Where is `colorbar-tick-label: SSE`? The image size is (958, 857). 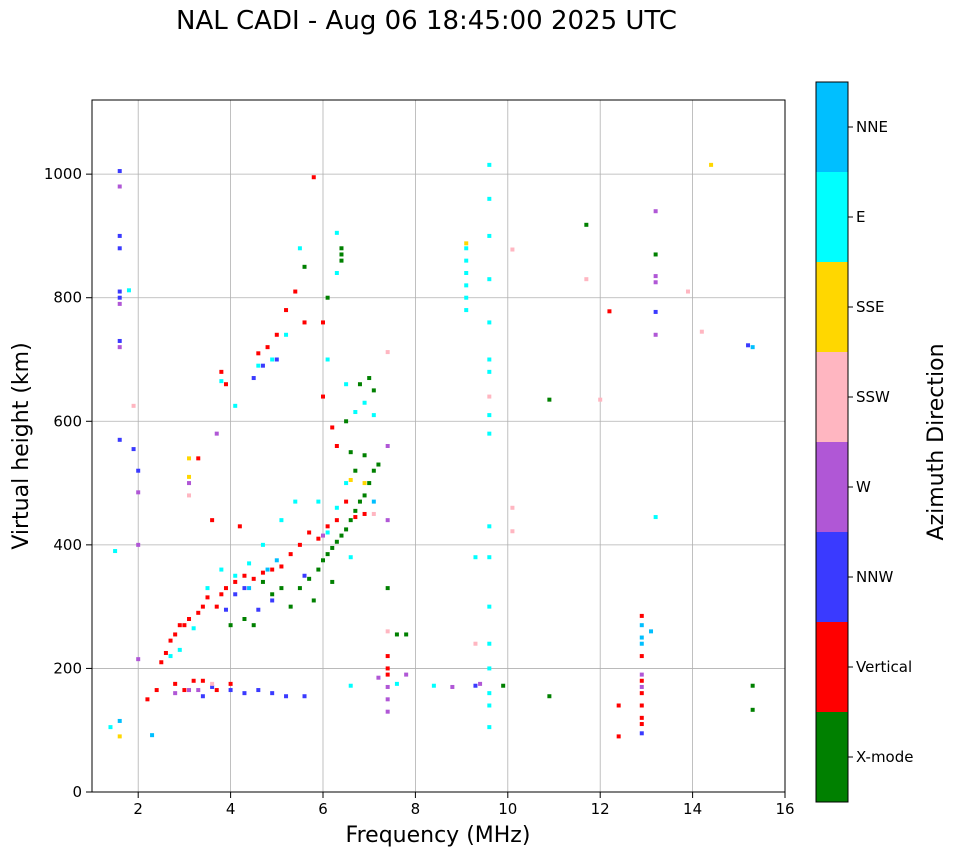
colorbar-tick-label: SSE is located at coordinates (870, 307).